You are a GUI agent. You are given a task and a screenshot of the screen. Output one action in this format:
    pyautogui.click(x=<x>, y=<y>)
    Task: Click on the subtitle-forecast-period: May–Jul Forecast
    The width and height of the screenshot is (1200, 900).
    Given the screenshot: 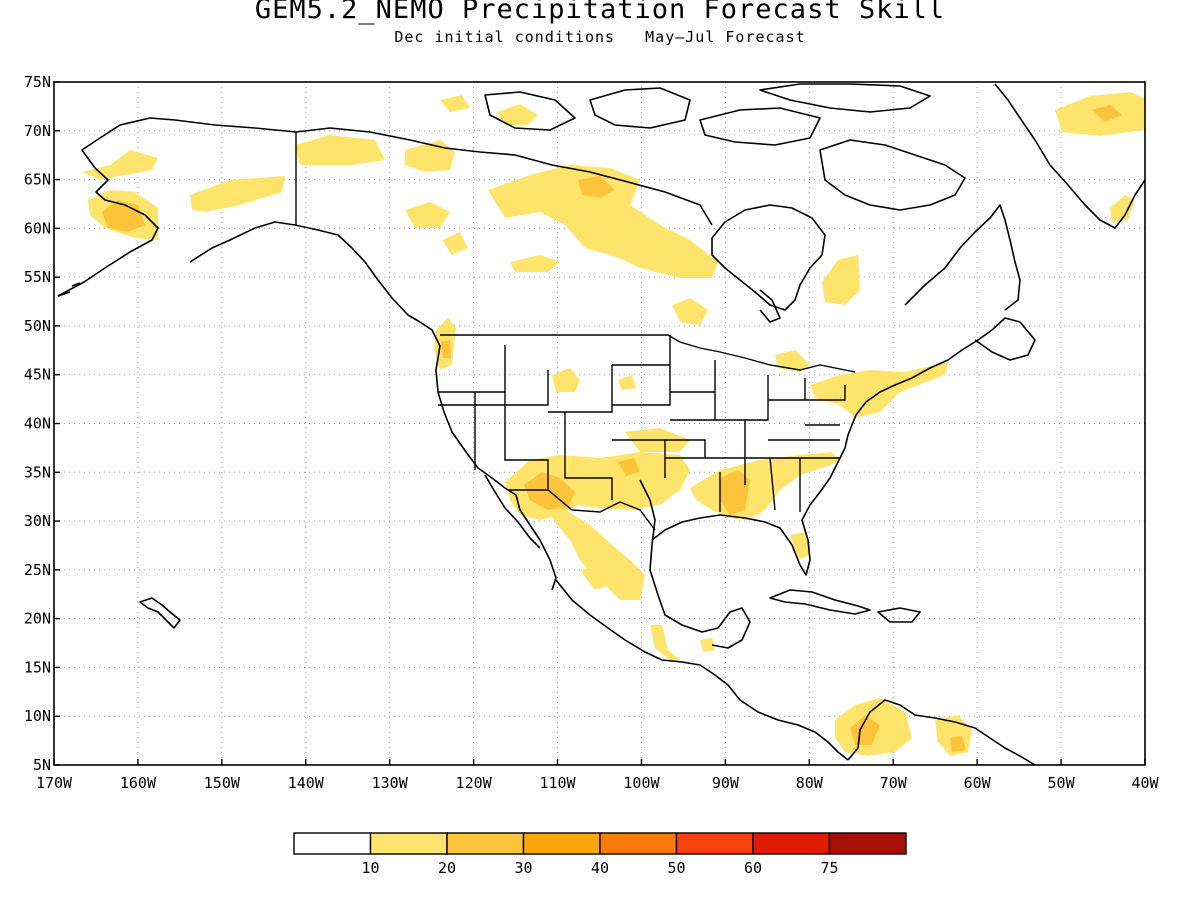 What is the action you would take?
    pyautogui.click(x=725, y=37)
    